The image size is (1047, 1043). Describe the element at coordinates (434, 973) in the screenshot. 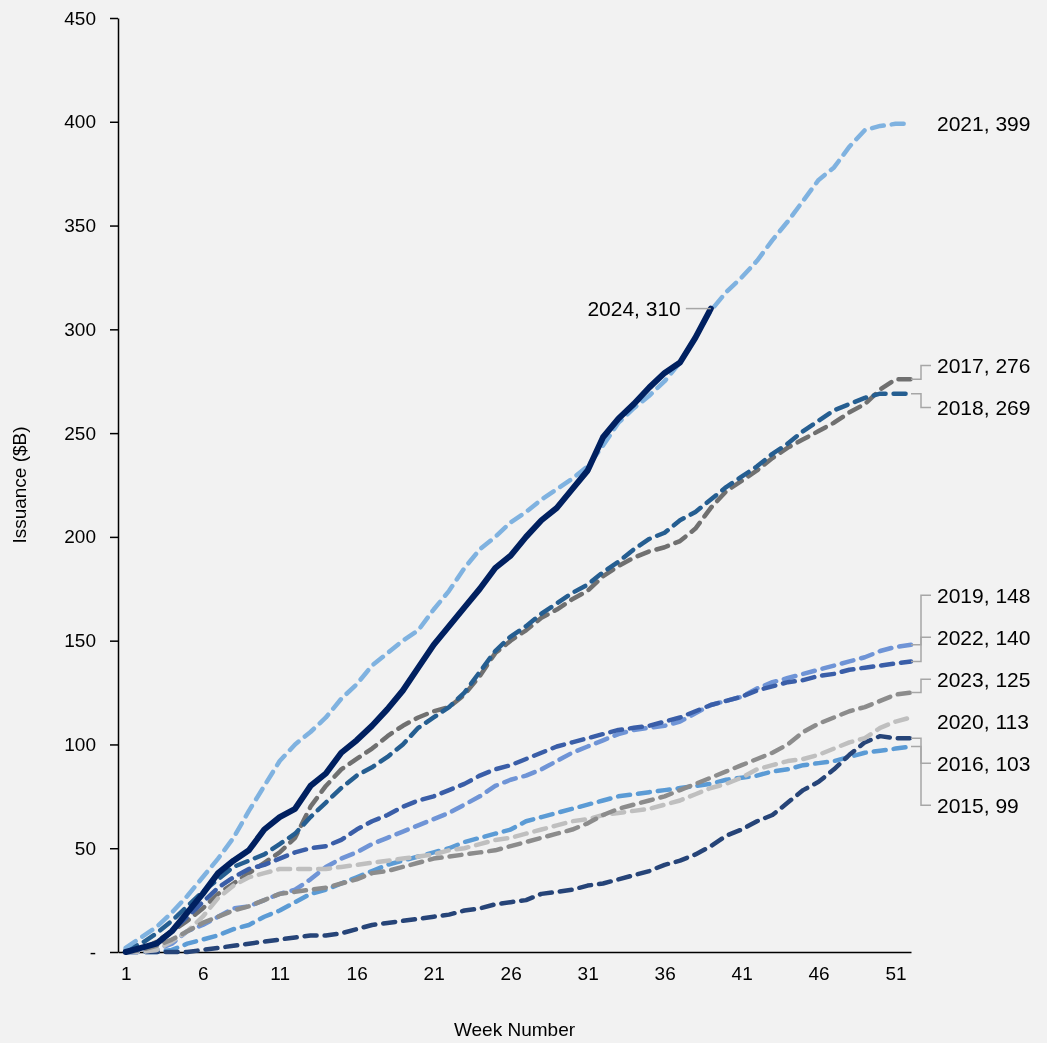

I see `x-tick-label: 21` at that location.